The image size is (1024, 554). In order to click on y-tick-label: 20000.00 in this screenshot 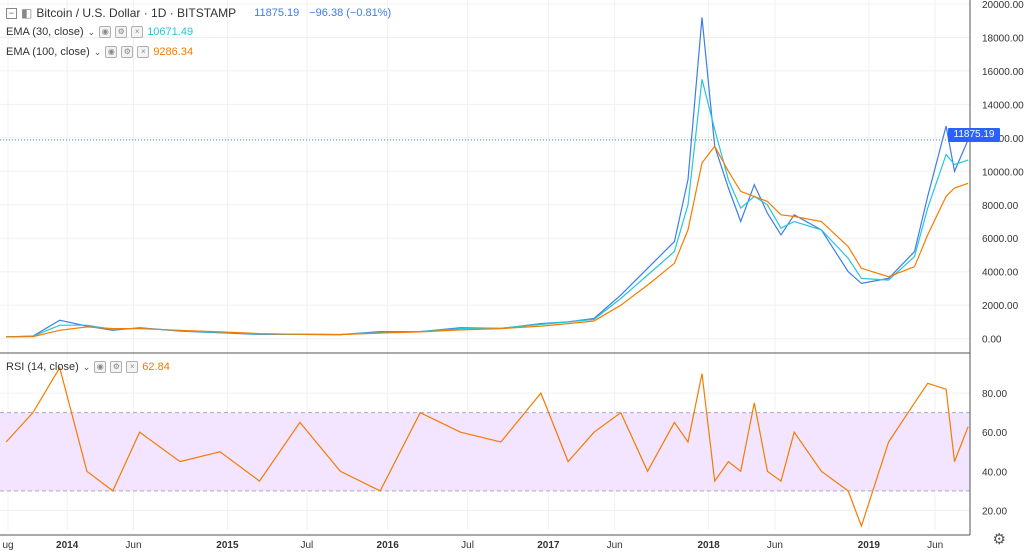, I will do `click(1003, 5)`.